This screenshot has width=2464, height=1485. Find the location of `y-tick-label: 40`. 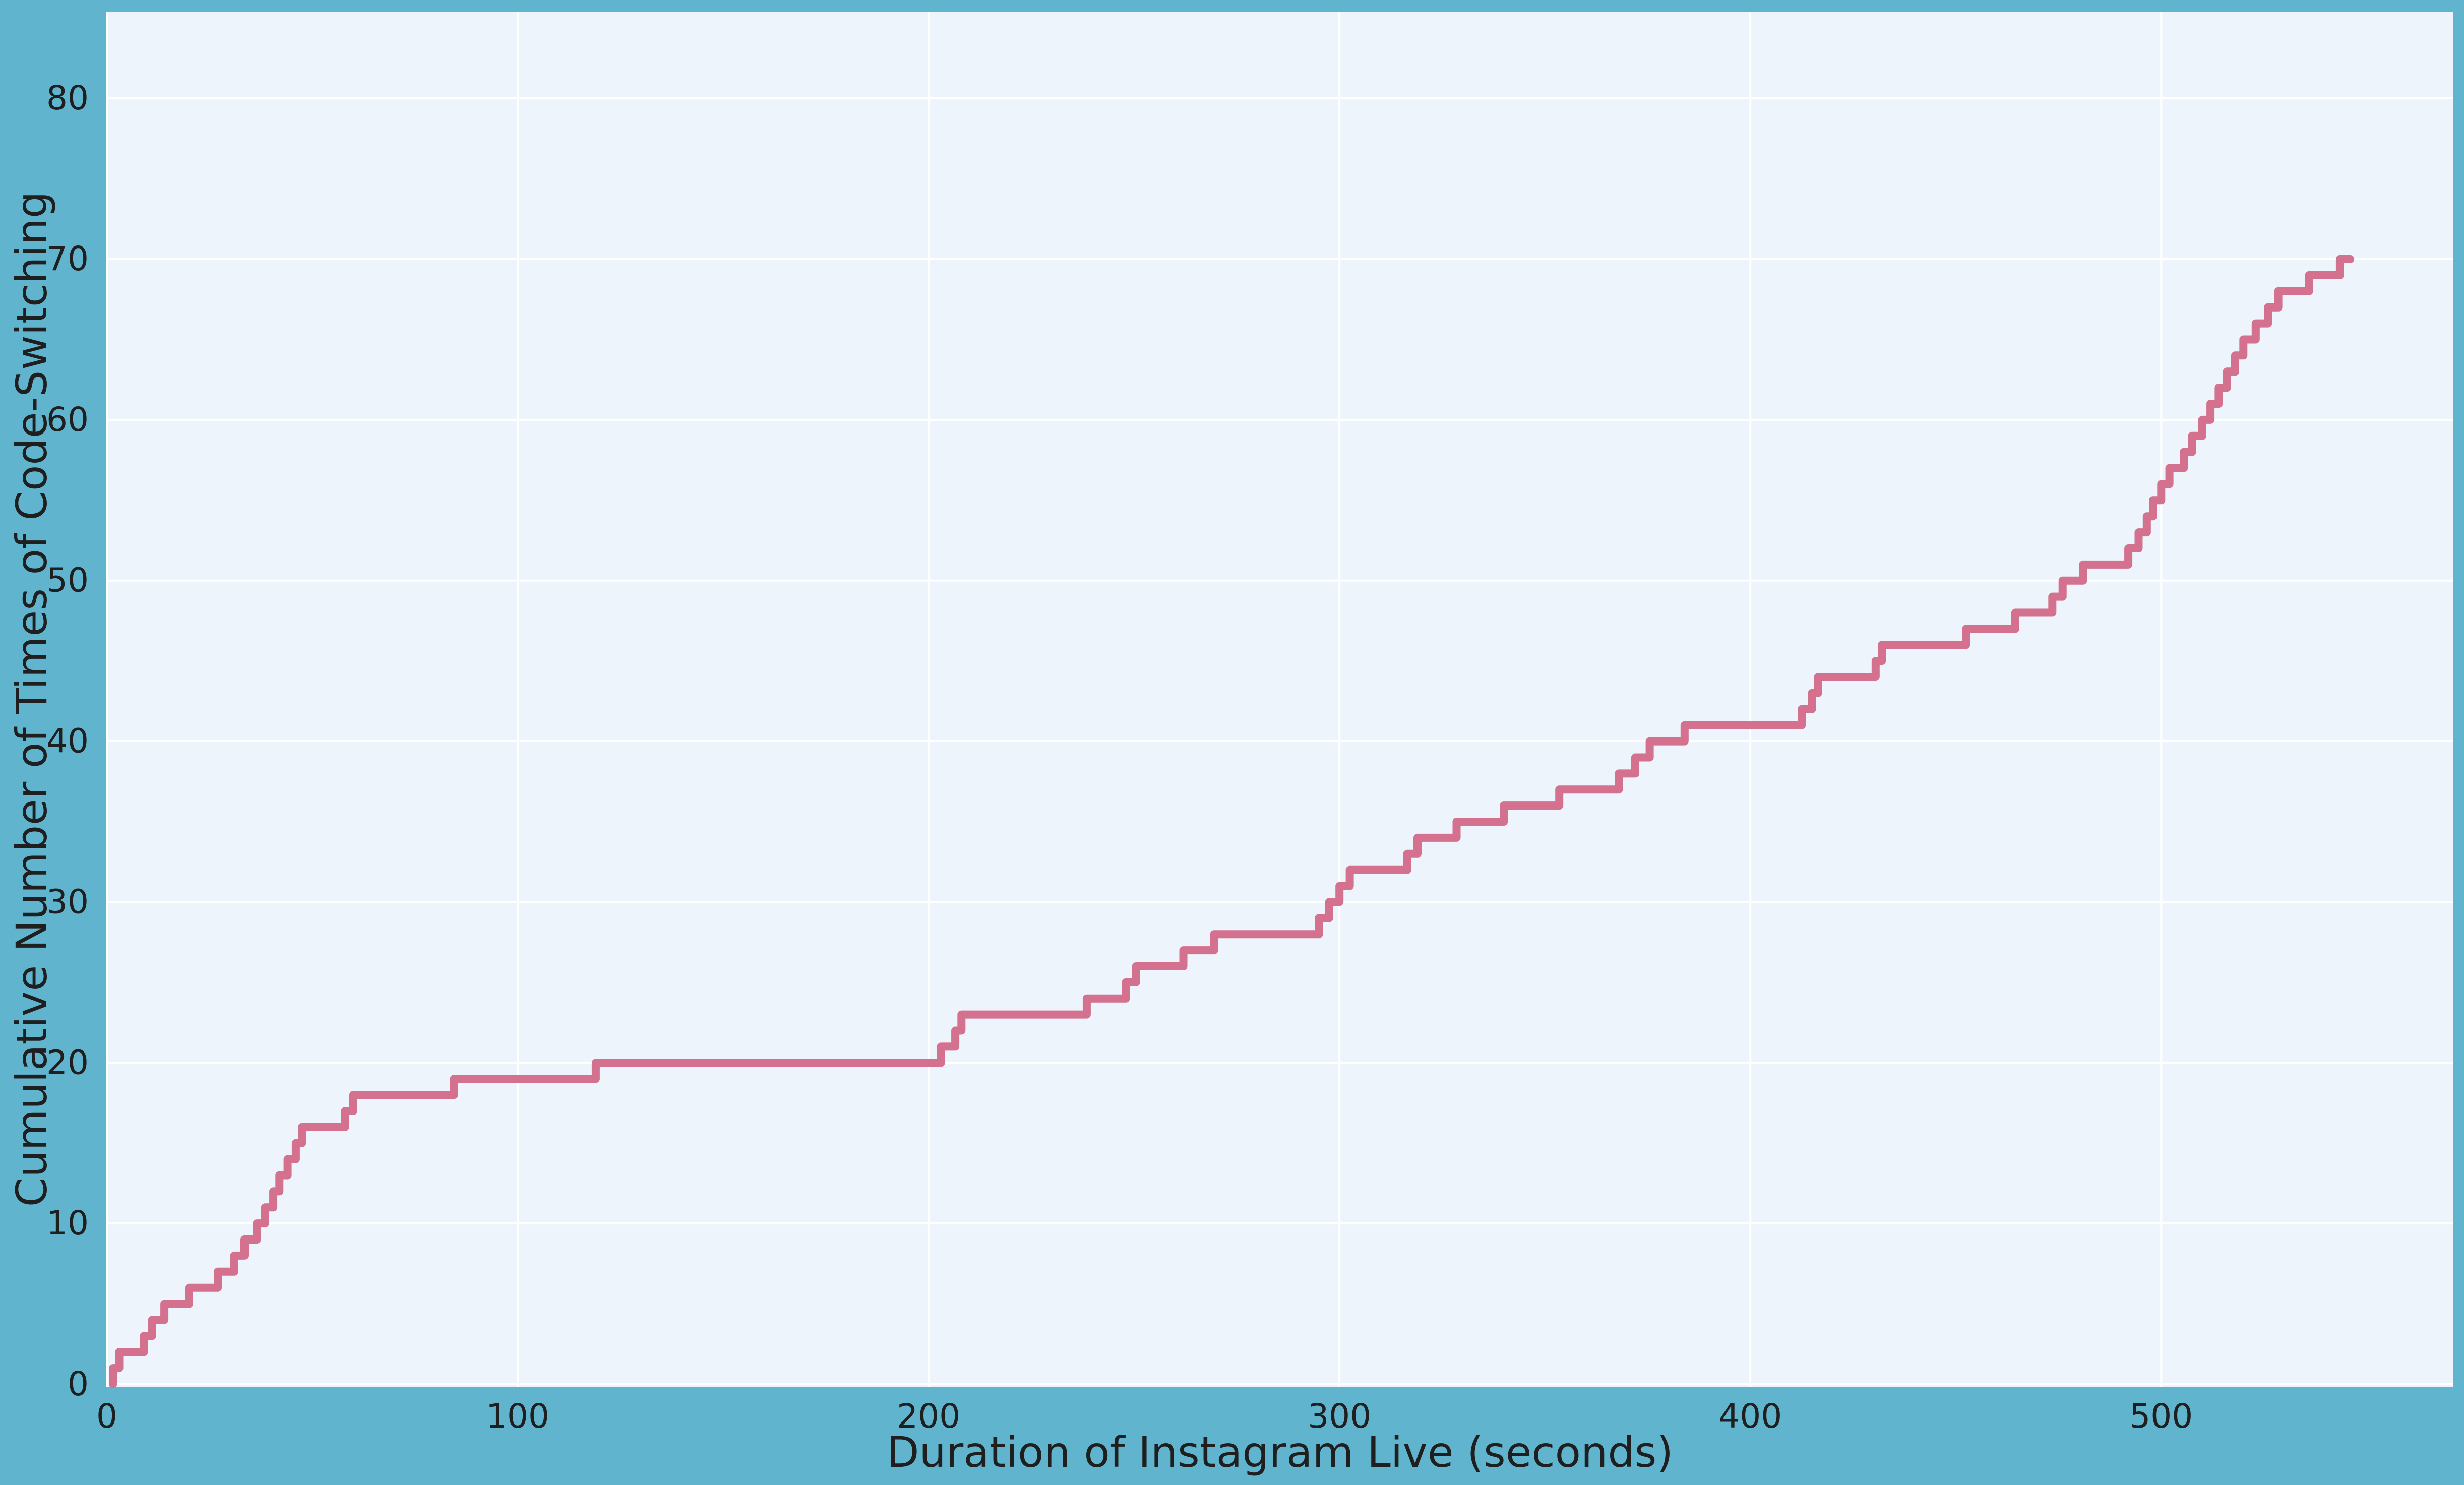

y-tick-label: 40 is located at coordinates (67, 741).